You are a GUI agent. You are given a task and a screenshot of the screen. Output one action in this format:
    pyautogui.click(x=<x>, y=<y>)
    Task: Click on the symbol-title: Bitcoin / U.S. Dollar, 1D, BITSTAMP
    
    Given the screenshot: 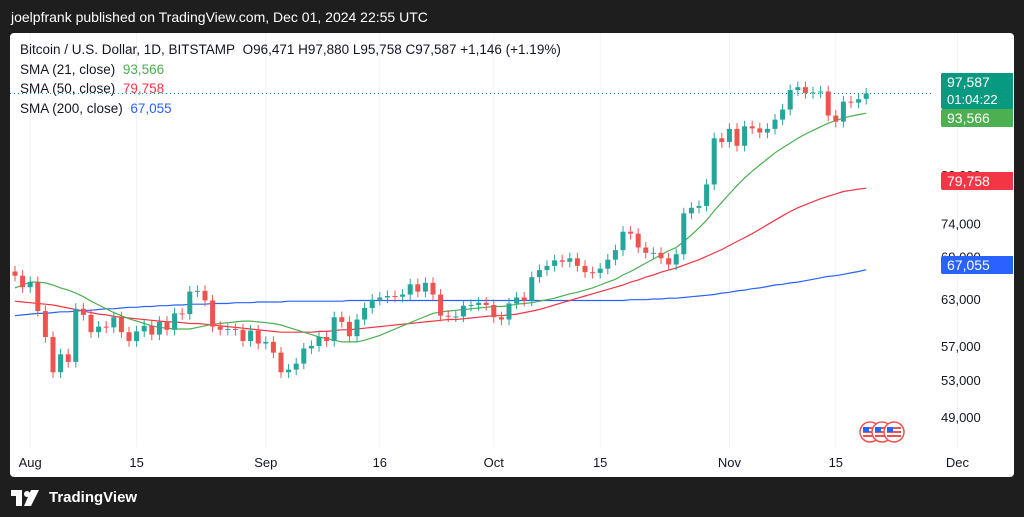 What is the action you would take?
    pyautogui.click(x=128, y=49)
    